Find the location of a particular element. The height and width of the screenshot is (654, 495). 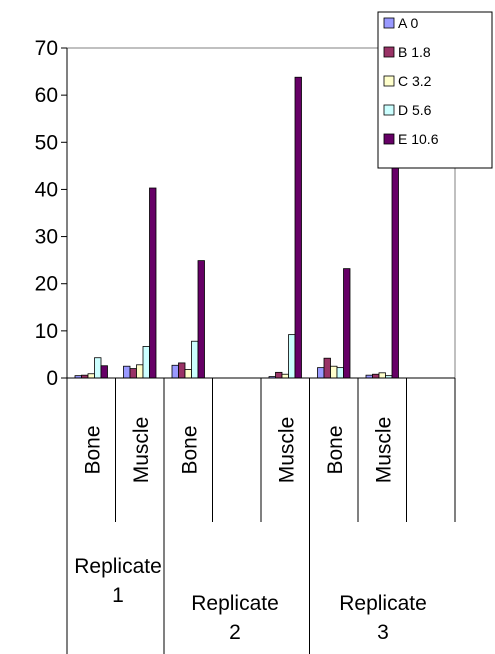

y-tick-label: 40 is located at coordinates (46, 189).